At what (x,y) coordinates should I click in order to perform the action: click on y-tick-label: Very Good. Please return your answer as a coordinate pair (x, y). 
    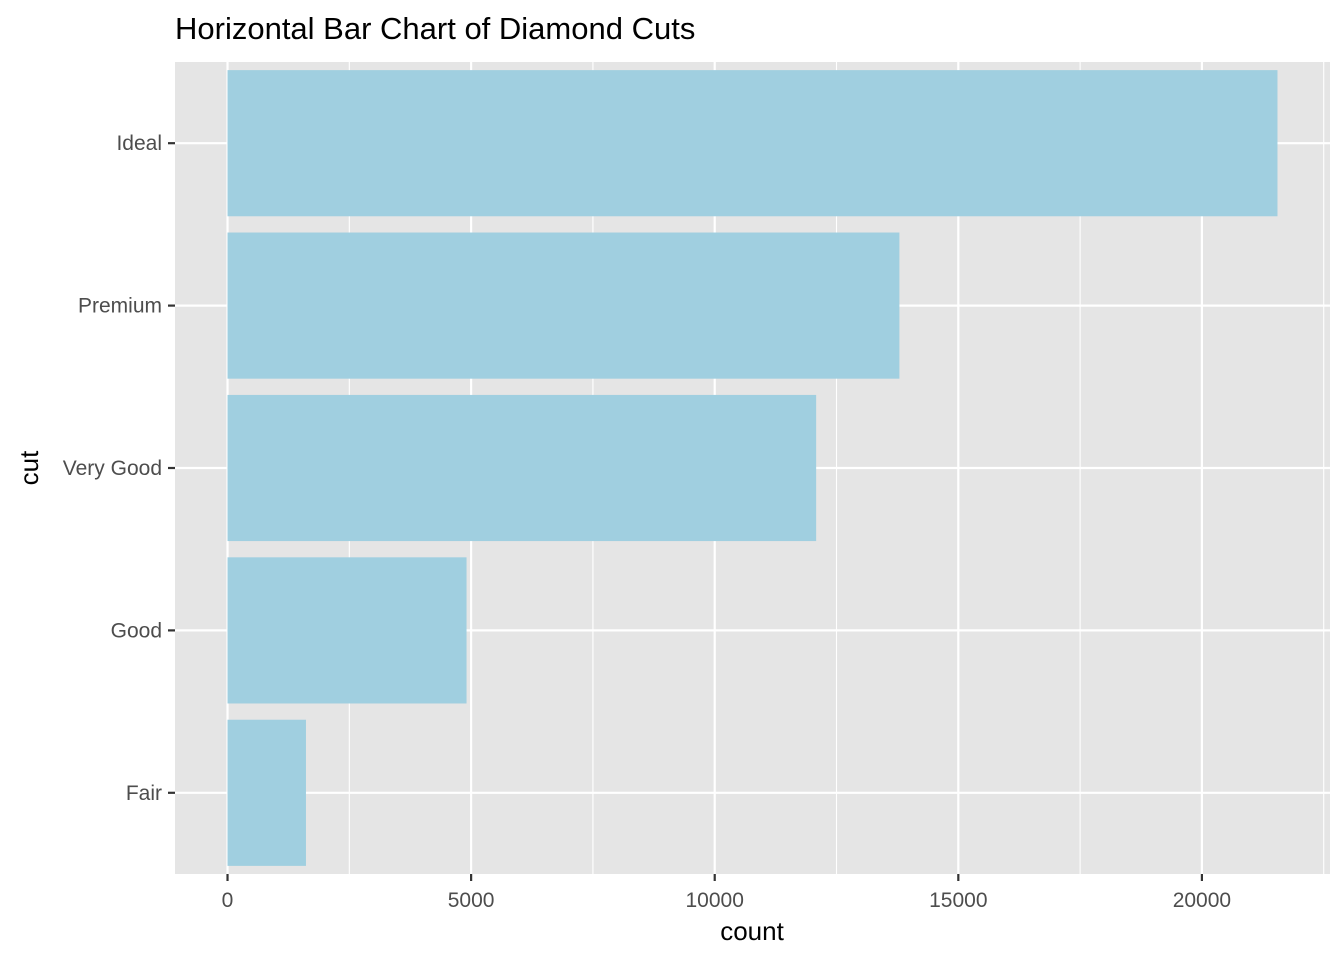
    Looking at the image, I should click on (112, 468).